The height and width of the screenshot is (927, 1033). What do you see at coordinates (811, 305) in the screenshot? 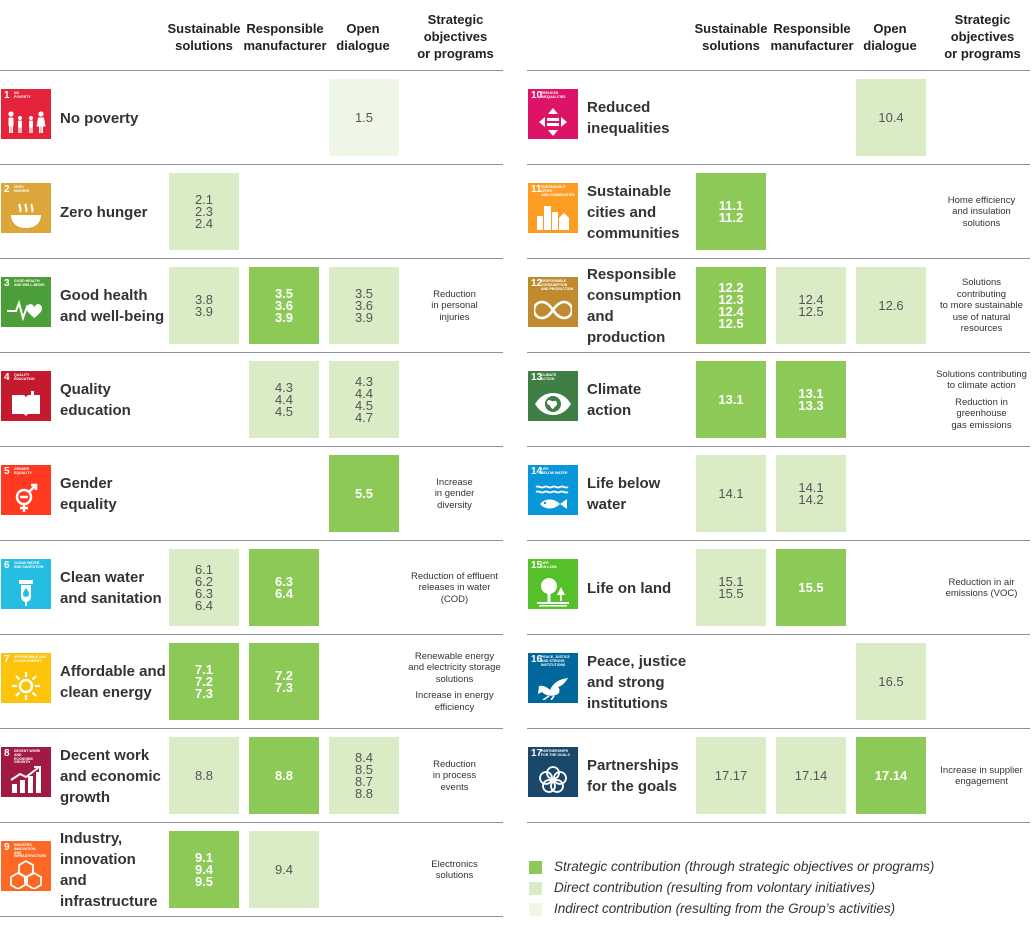
I see `direct-contribution-cell: 12.4 12.5` at bounding box center [811, 305].